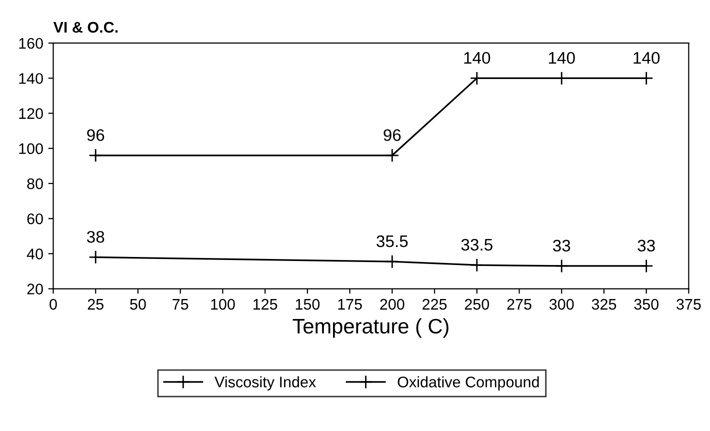 Image resolution: width=710 pixels, height=431 pixels. Describe the element at coordinates (35, 184) in the screenshot. I see `y-tick-label: 80` at that location.